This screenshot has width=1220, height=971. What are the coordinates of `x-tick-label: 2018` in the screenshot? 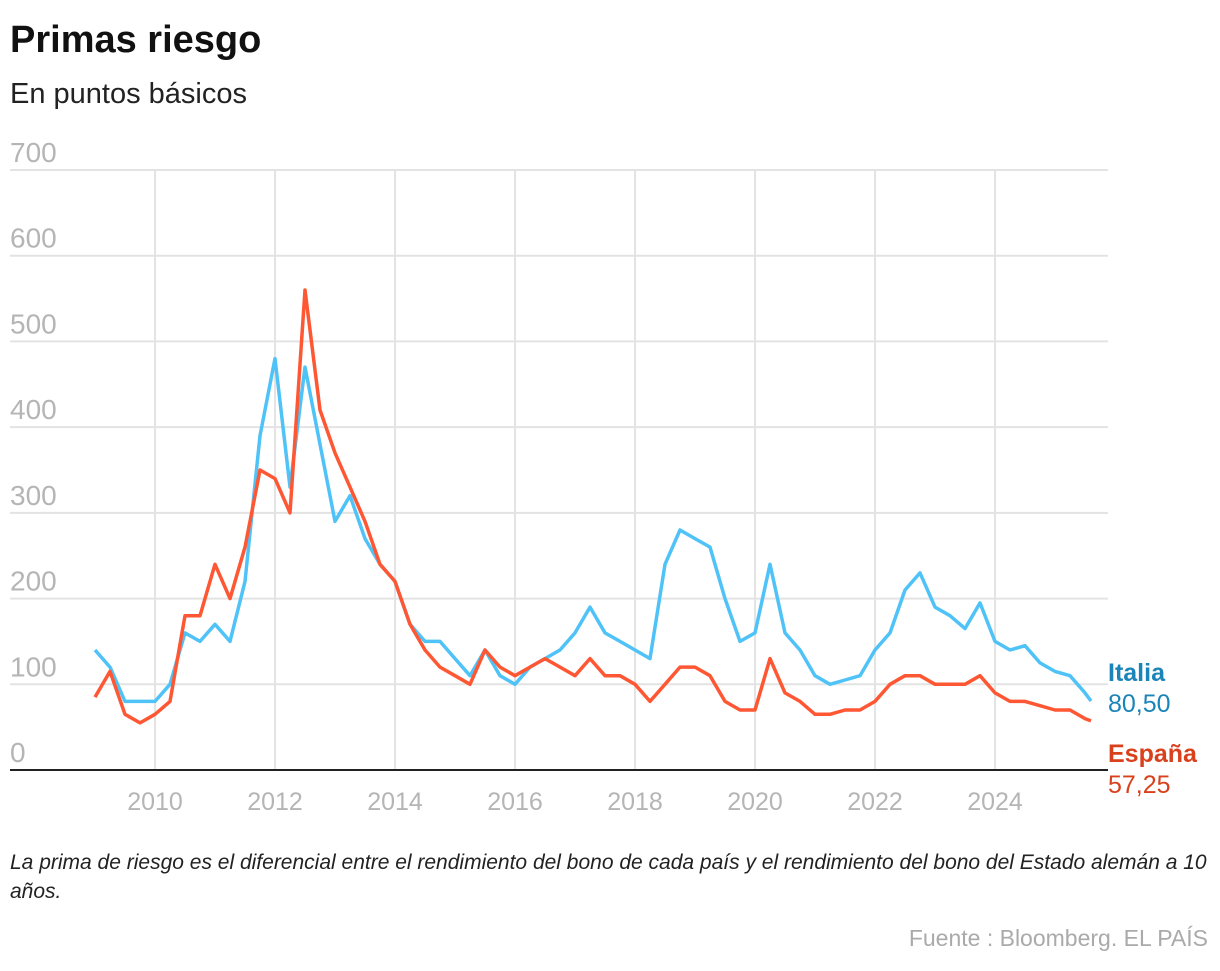 It's located at (635, 802).